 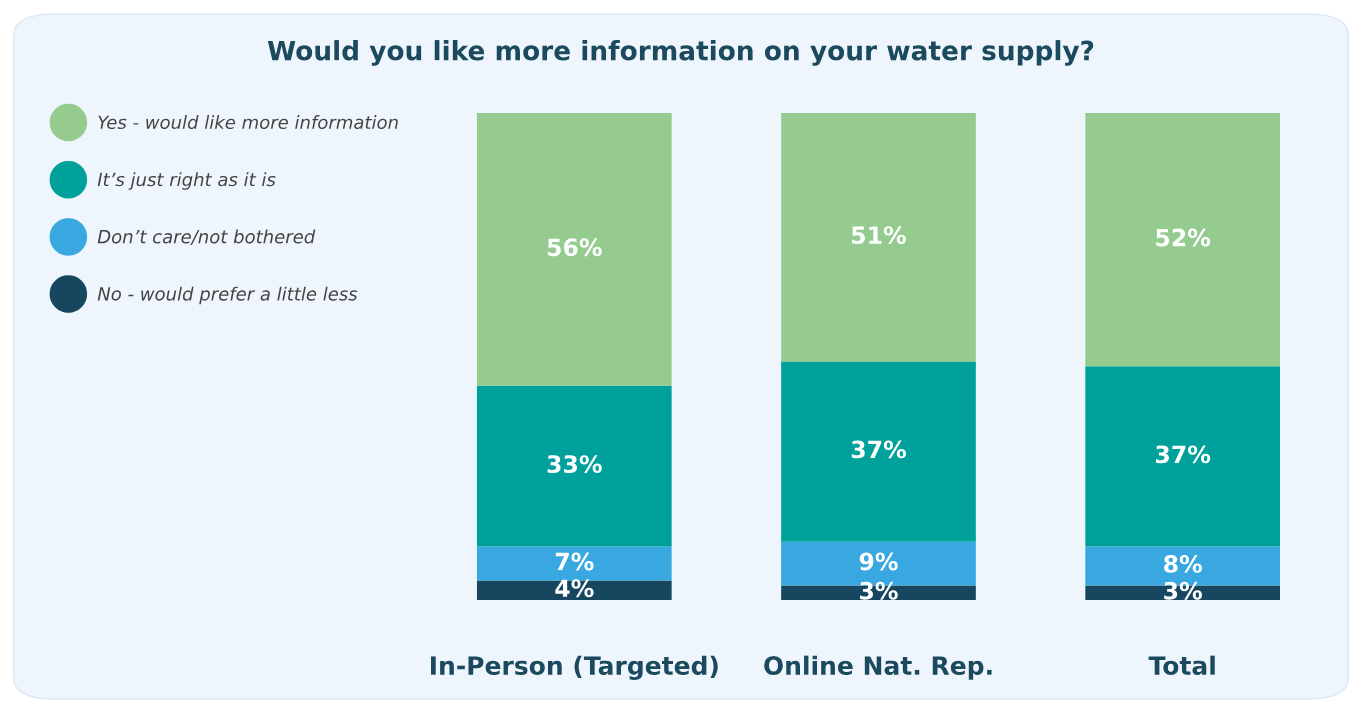 I want to click on legend-label: It’s just right as it is, so click(x=186, y=181).